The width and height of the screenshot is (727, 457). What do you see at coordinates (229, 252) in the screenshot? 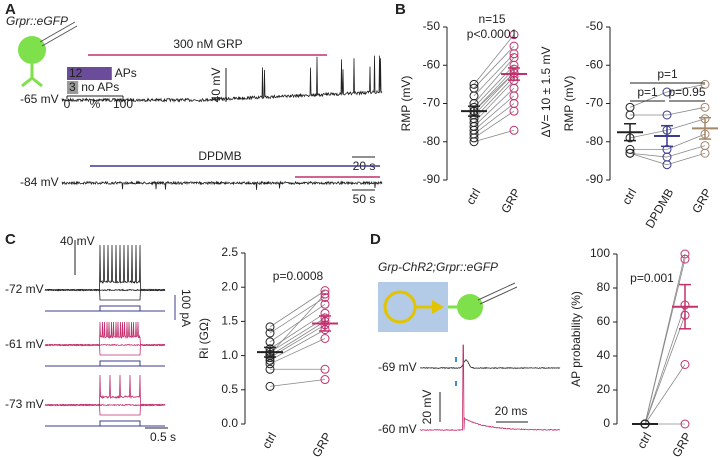
I see `y-tick-label: 2.5` at bounding box center [229, 252].